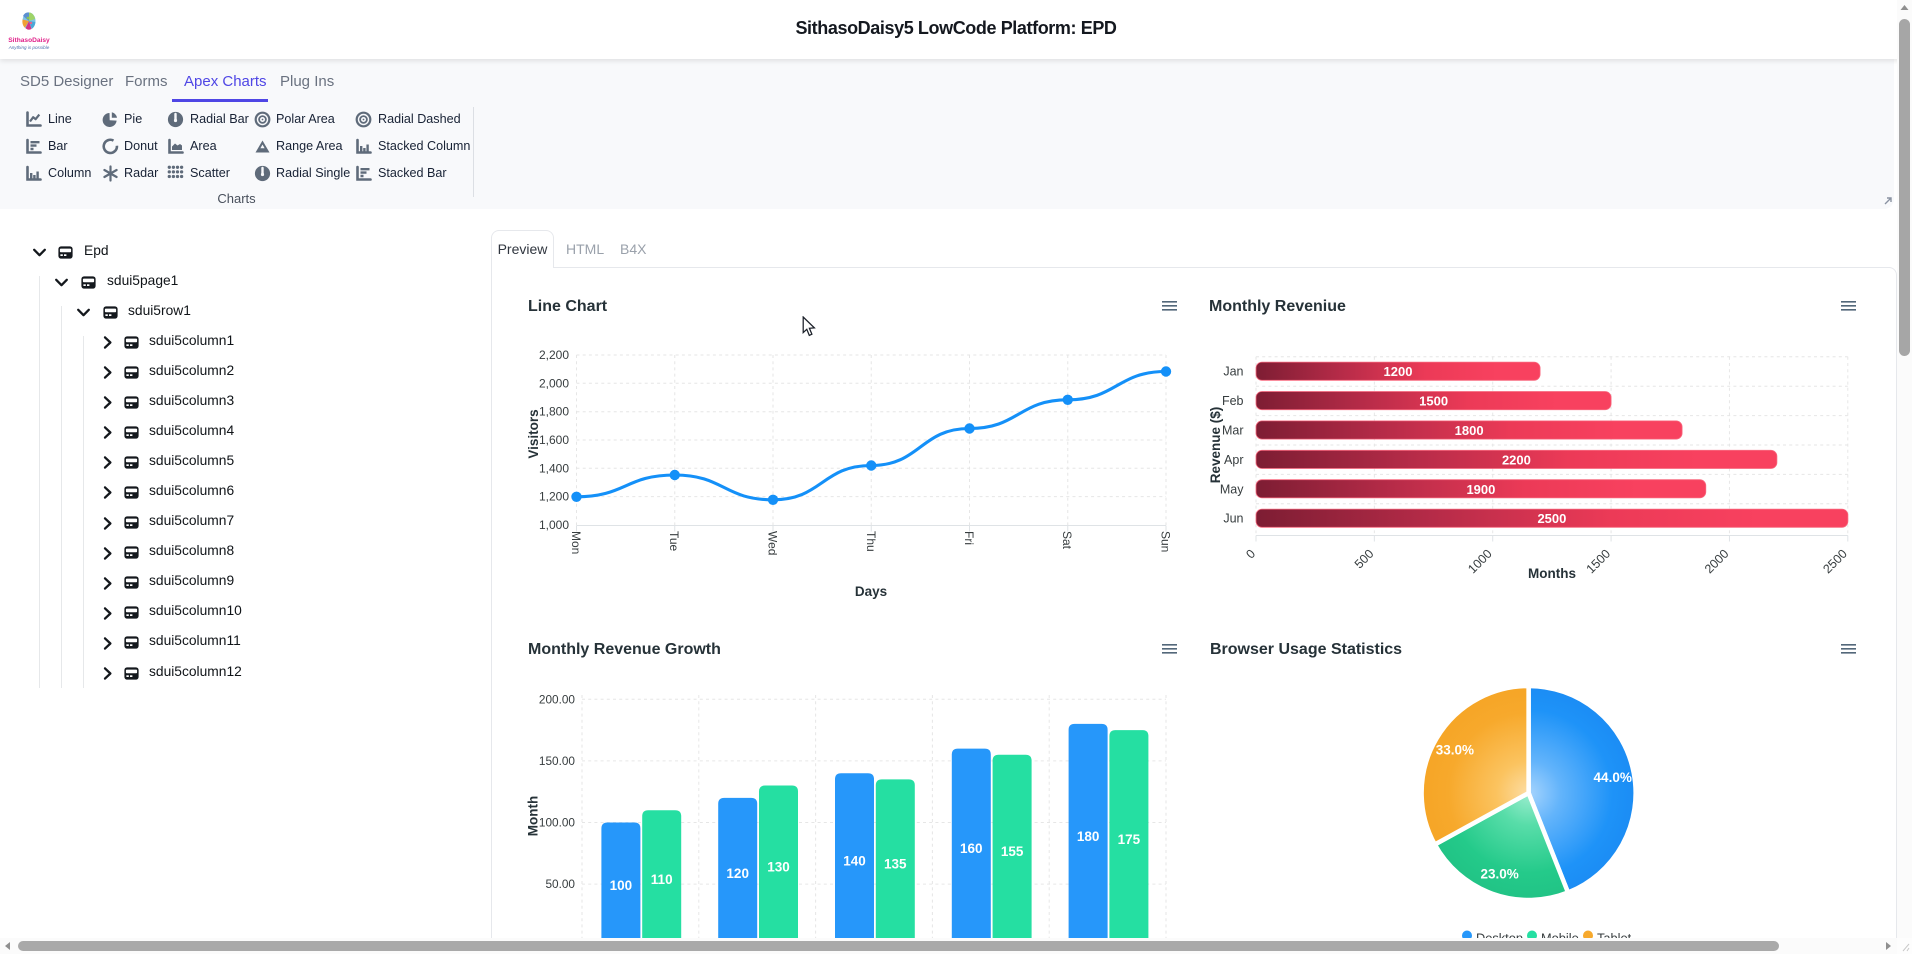 Image resolution: width=1912 pixels, height=954 pixels. What do you see at coordinates (854, 861) in the screenshot?
I see `svg-text: 140` at bounding box center [854, 861].